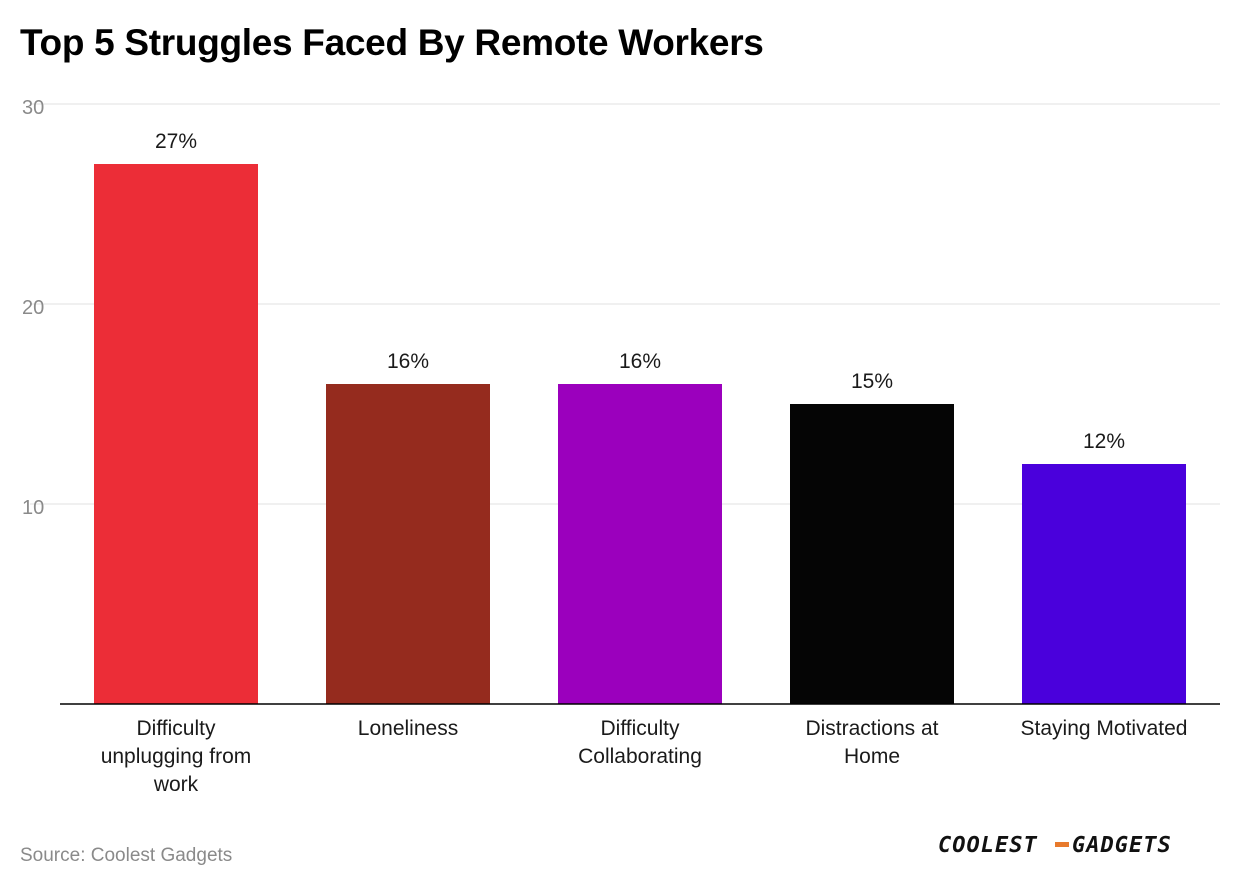 The width and height of the screenshot is (1240, 890). I want to click on coolest-gadgets-logo: COOLEST GADGETS, so click(1055, 845).